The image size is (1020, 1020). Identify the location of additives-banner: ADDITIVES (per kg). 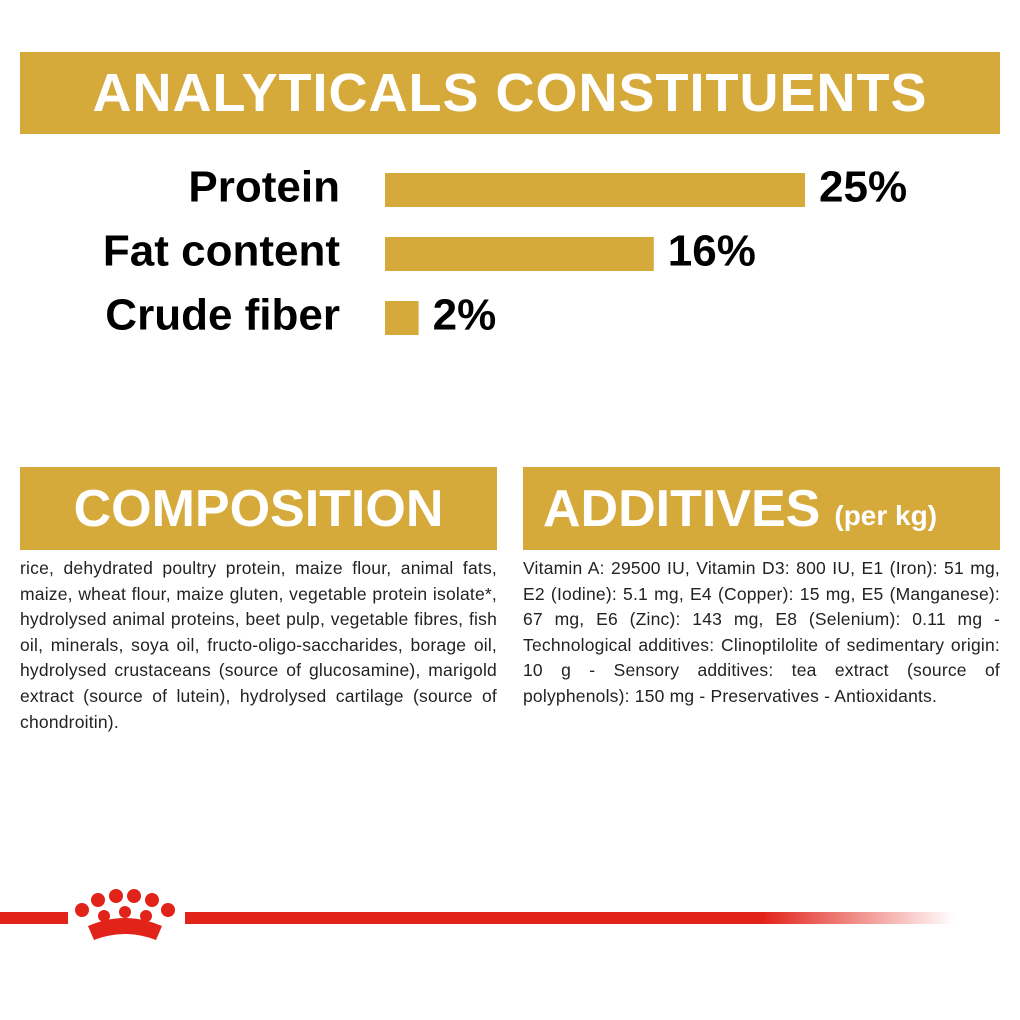
(761, 508).